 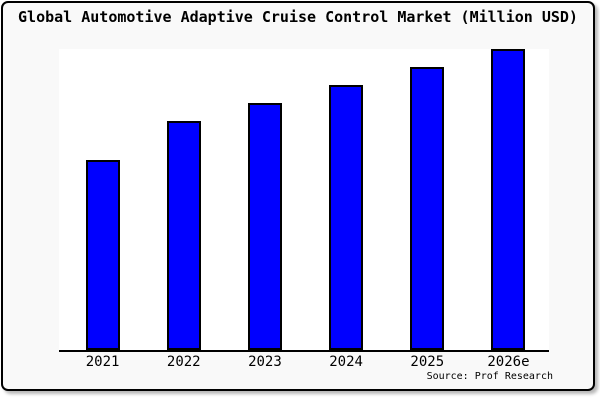 I want to click on bar-slot-2021, so click(x=102, y=199).